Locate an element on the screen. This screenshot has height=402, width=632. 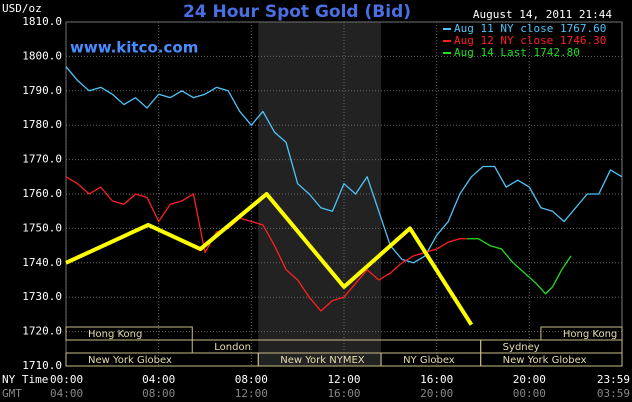
gmt-tick-label: 16:00 is located at coordinates (343, 393).